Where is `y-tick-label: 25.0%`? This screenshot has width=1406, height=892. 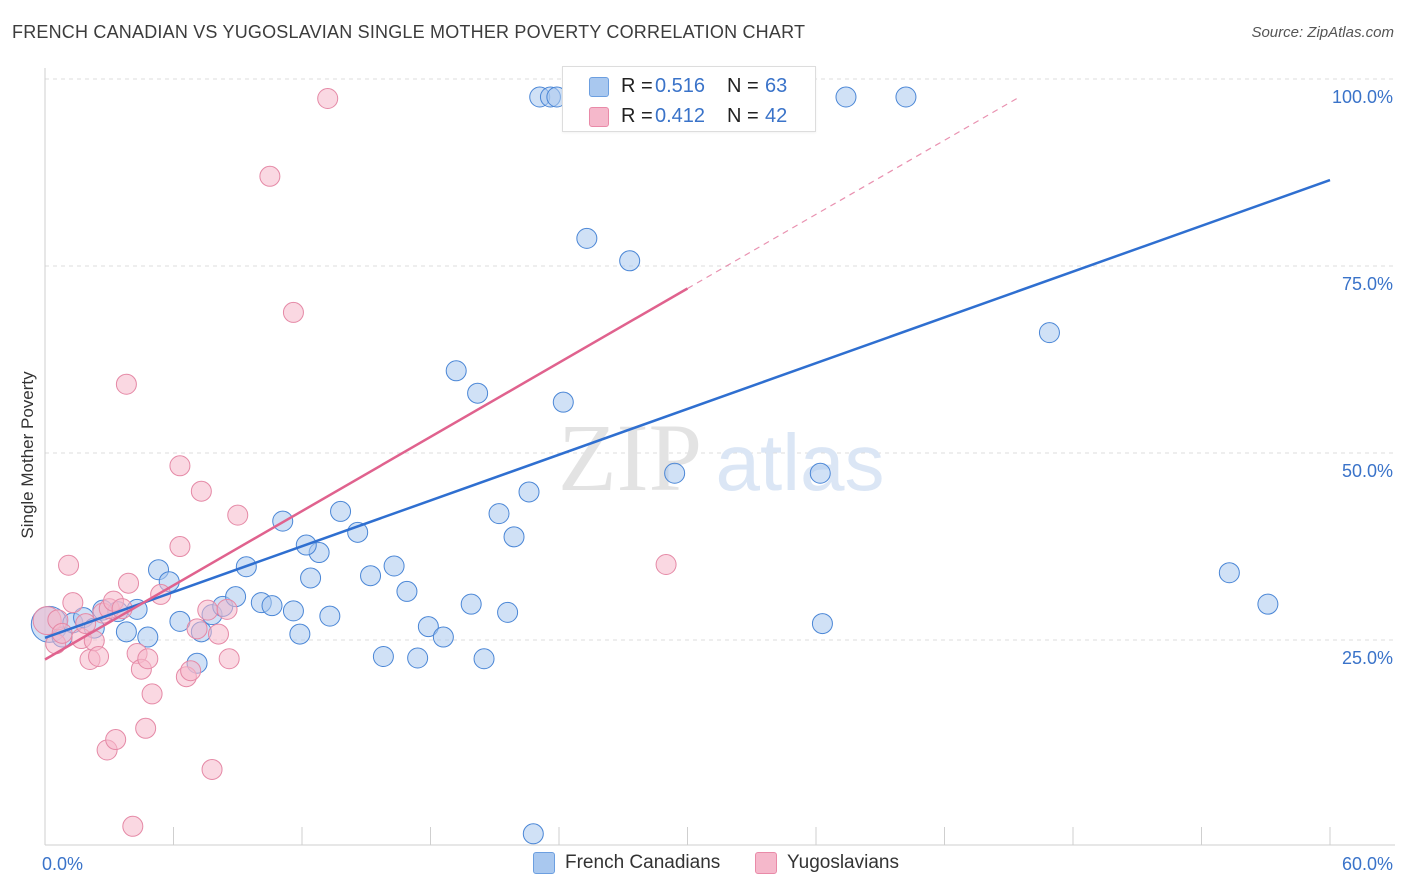
y-tick-label: 25.0% is located at coordinates (1367, 658).